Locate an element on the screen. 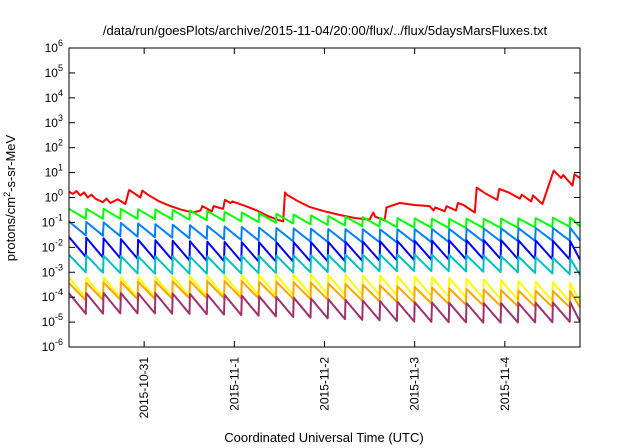 Image resolution: width=640 pixels, height=448 pixels. y-tick-label: 10⁻² is located at coordinates (52, 245).